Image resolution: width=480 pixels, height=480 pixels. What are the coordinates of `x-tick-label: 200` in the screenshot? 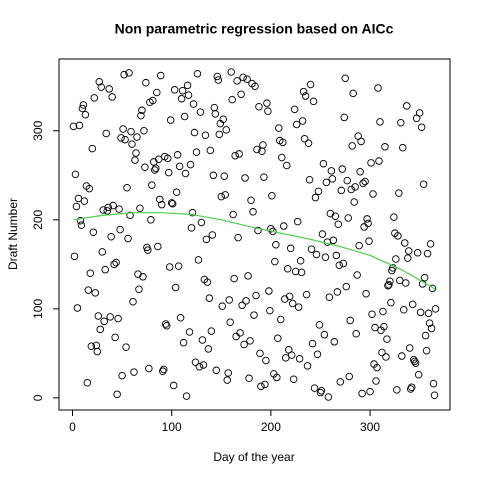 It's located at (271, 427).